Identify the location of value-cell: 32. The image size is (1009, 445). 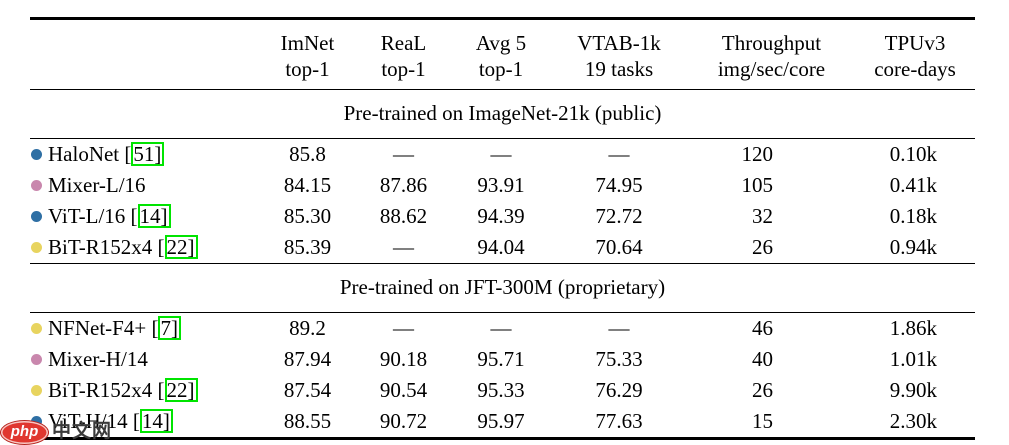
(762, 216).